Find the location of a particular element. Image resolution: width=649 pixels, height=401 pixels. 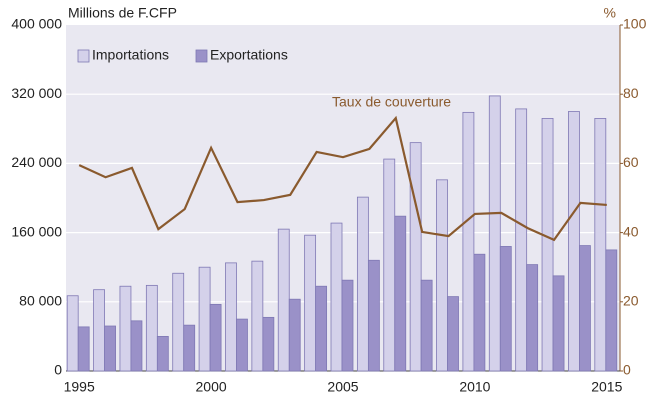

legend-label: Importations is located at coordinates (130, 55).